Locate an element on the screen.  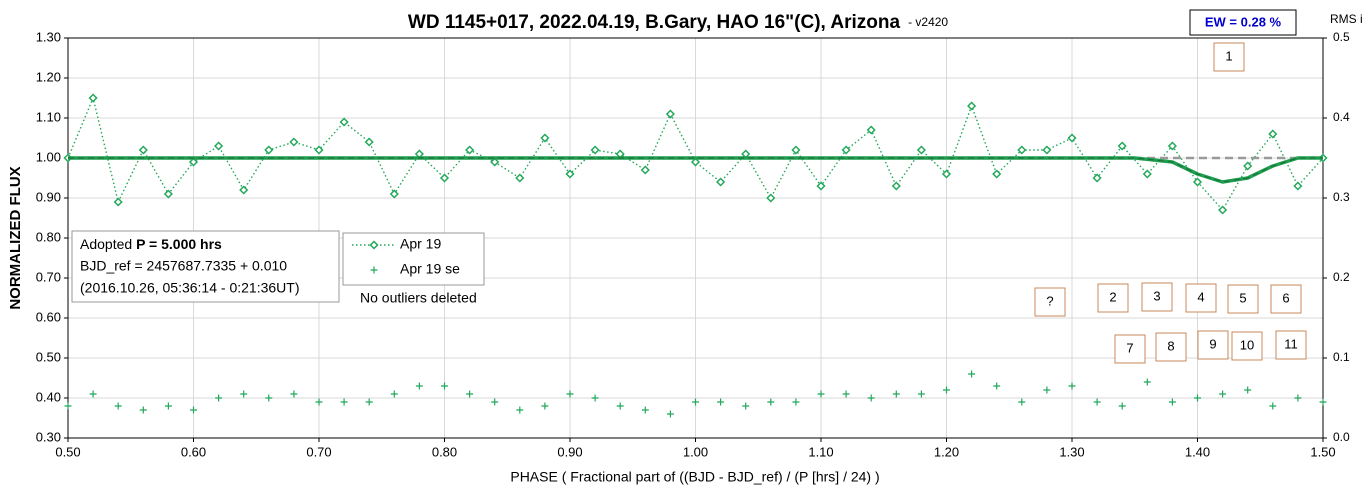
annotation-label: 5 is located at coordinates (1242, 297).